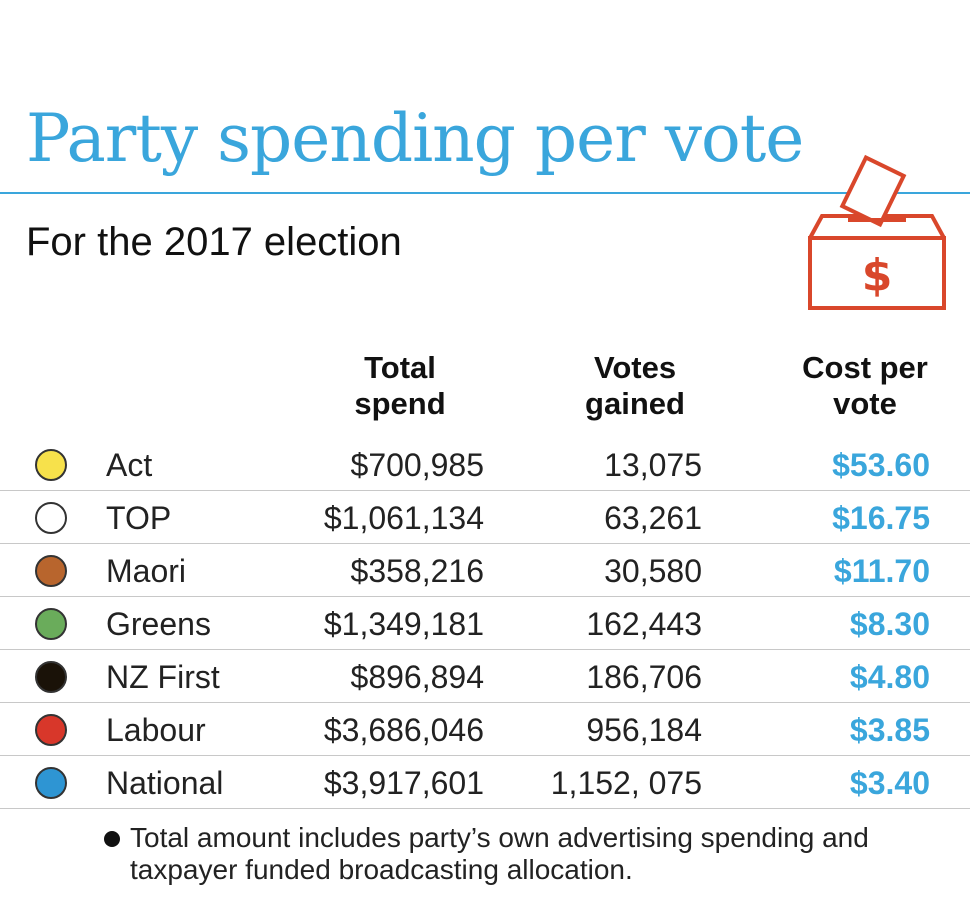 This screenshot has height=909, width=970. Describe the element at coordinates (644, 677) in the screenshot. I see `votes-gained-cell: 186,706` at that location.